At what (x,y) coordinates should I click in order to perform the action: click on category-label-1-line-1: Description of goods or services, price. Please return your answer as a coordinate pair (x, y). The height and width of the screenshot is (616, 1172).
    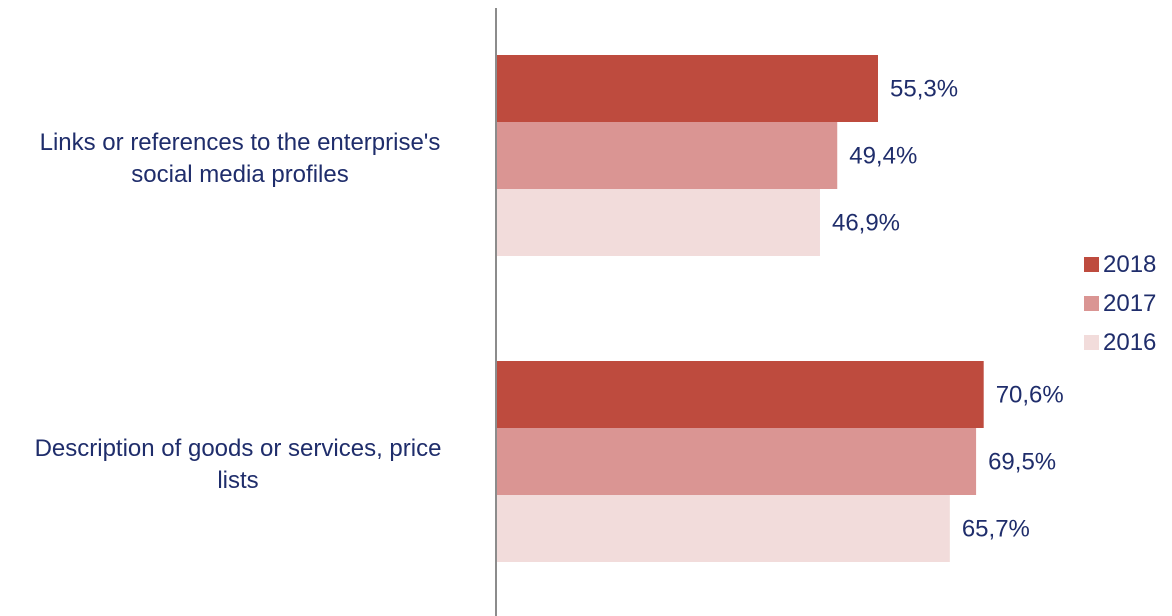
    Looking at the image, I should click on (238, 448).